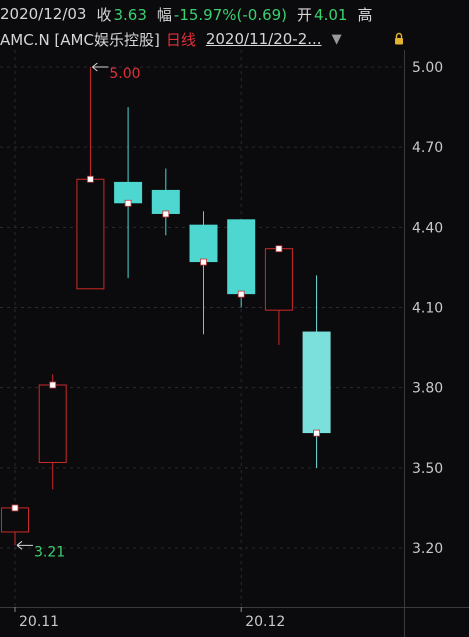  What do you see at coordinates (427, 228) in the screenshot?
I see `y-tick-label: 4.40` at bounding box center [427, 228].